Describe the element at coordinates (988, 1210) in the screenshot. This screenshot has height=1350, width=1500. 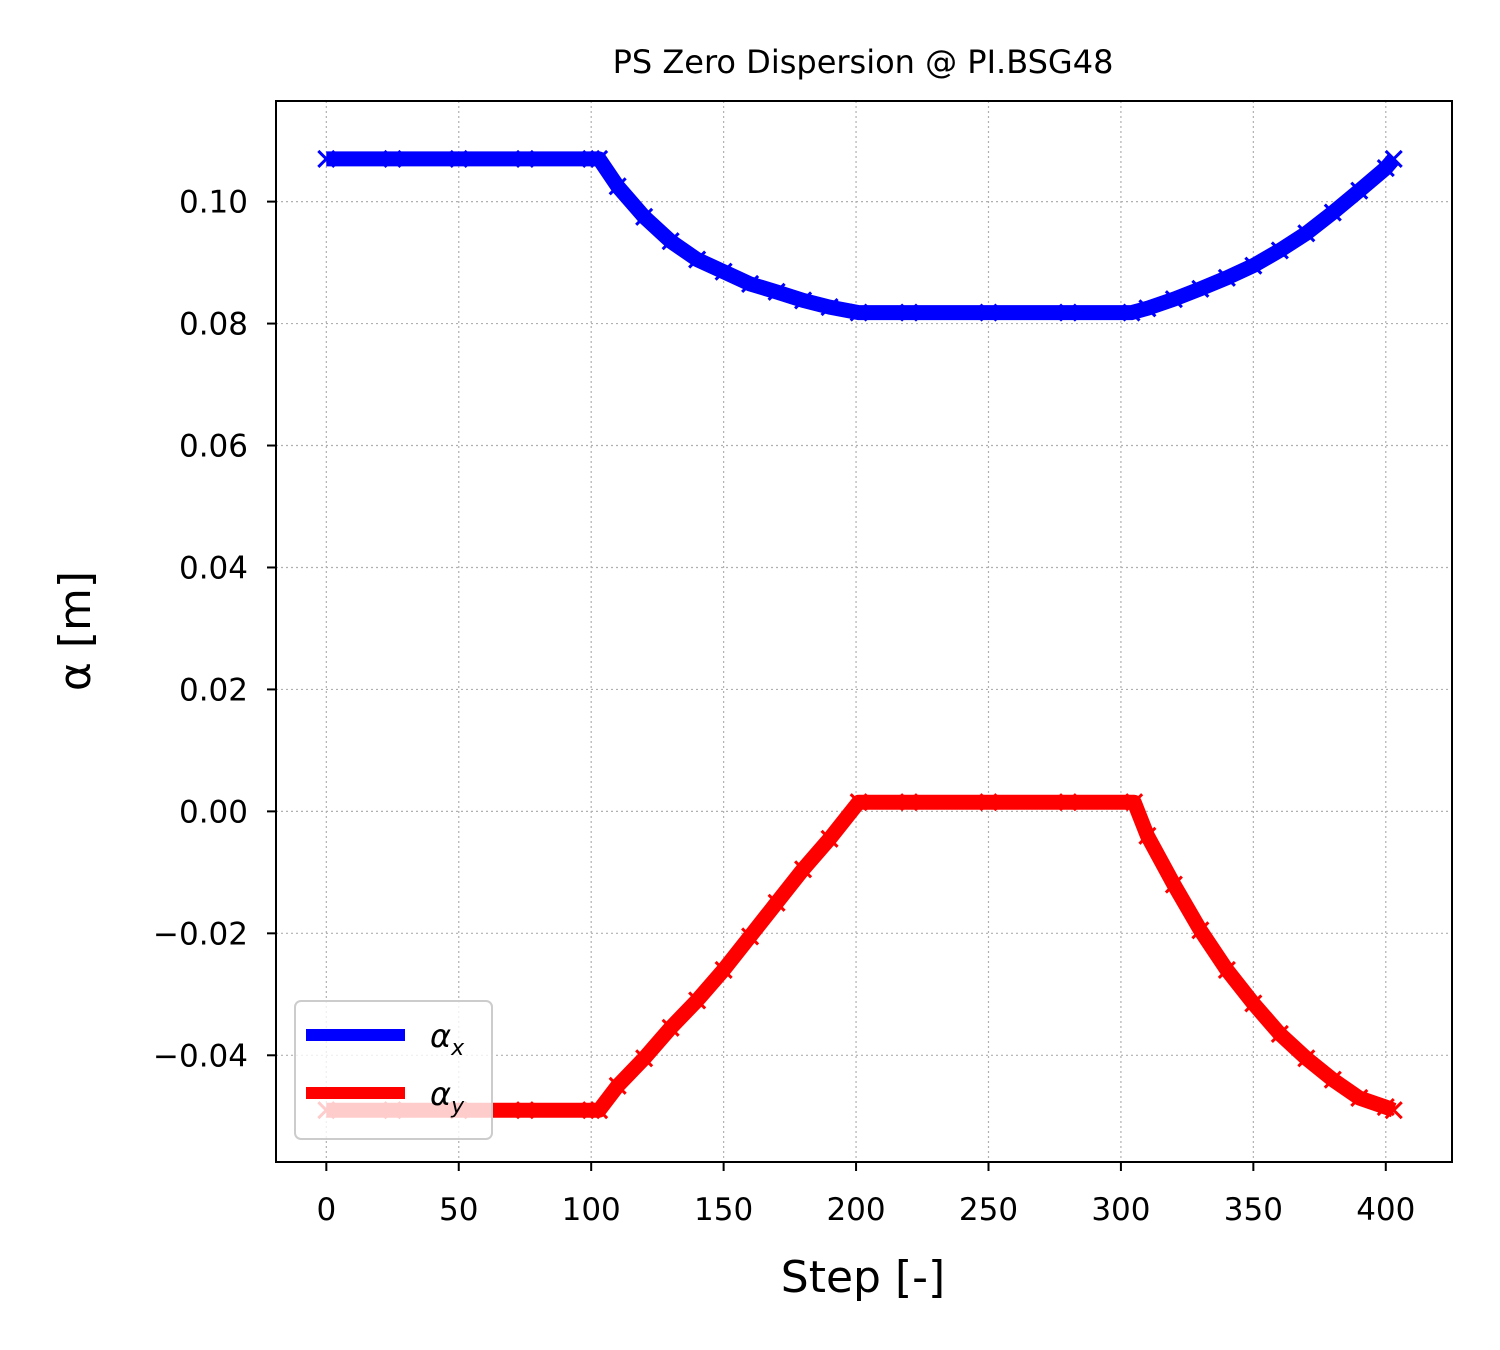
I see `x-tick-label: 250` at that location.